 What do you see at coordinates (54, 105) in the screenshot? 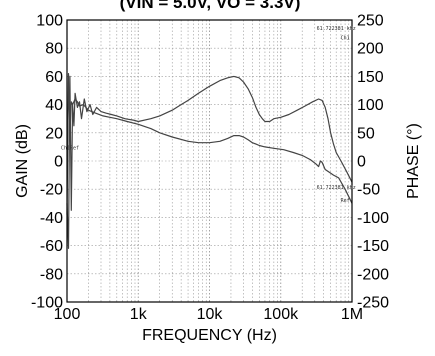
I see `y-tick-label: 40` at bounding box center [54, 105].